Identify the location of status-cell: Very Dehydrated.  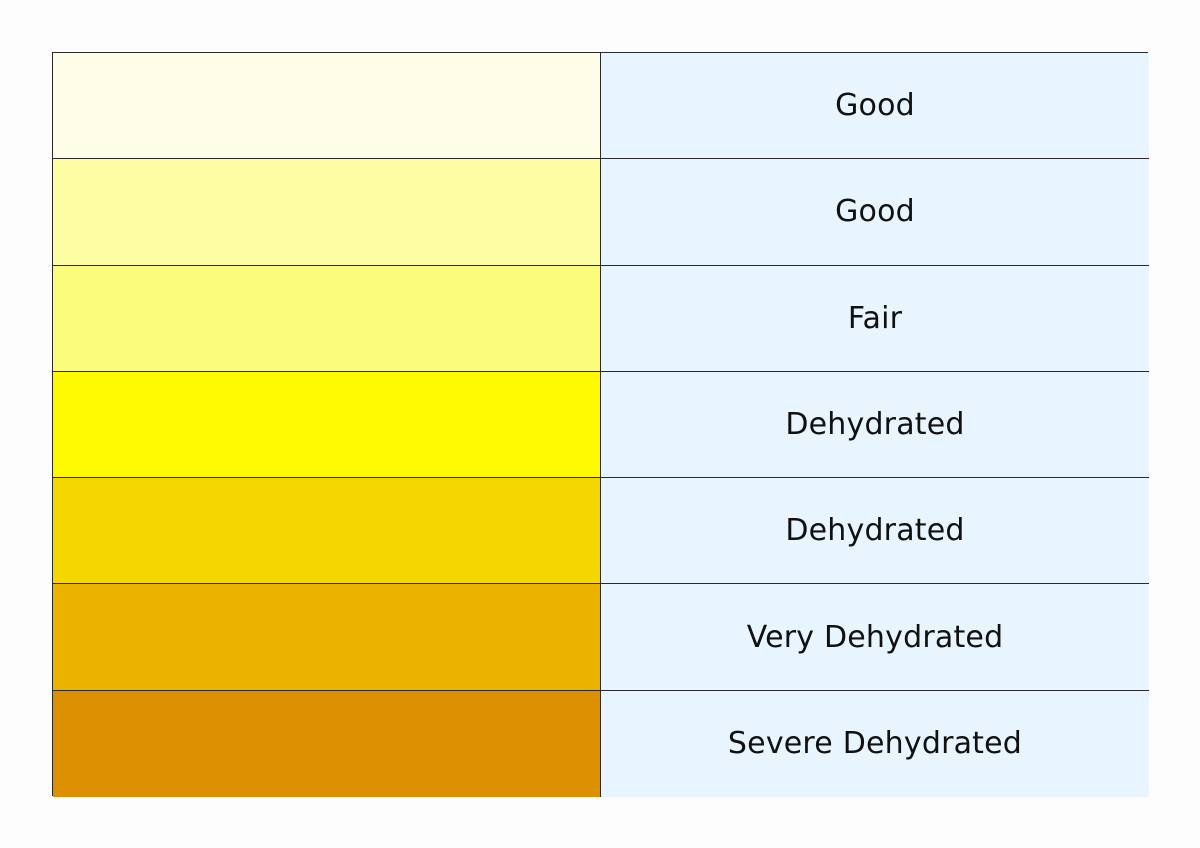
(875, 637).